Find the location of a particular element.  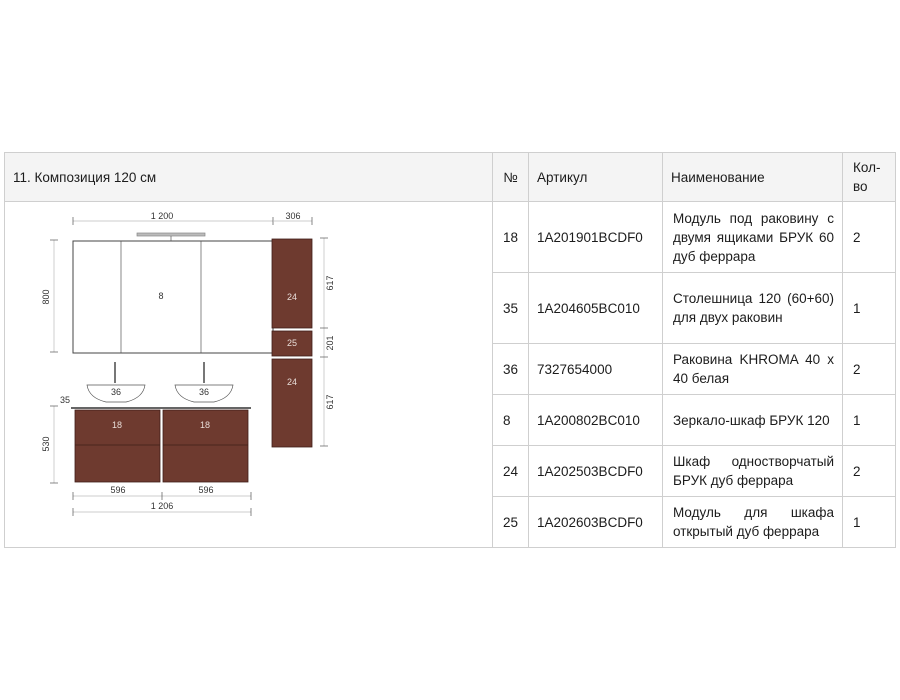

row-num: 36 is located at coordinates (510, 369).